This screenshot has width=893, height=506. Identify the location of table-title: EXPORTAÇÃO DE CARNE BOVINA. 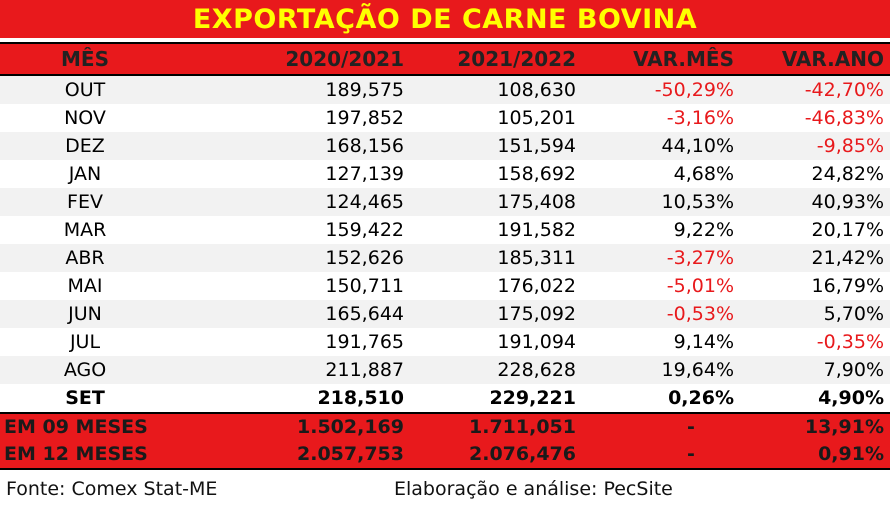
(445, 19).